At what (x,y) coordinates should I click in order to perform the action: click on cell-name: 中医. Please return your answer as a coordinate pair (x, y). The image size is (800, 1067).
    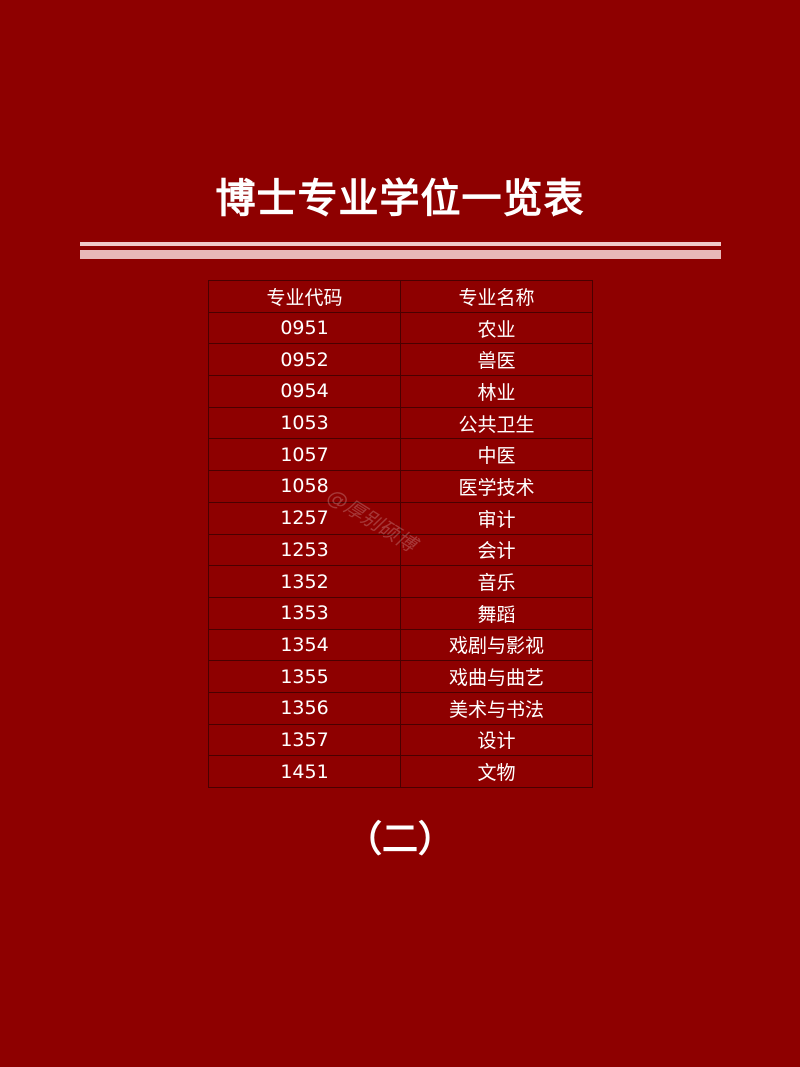
    Looking at the image, I should click on (496, 455).